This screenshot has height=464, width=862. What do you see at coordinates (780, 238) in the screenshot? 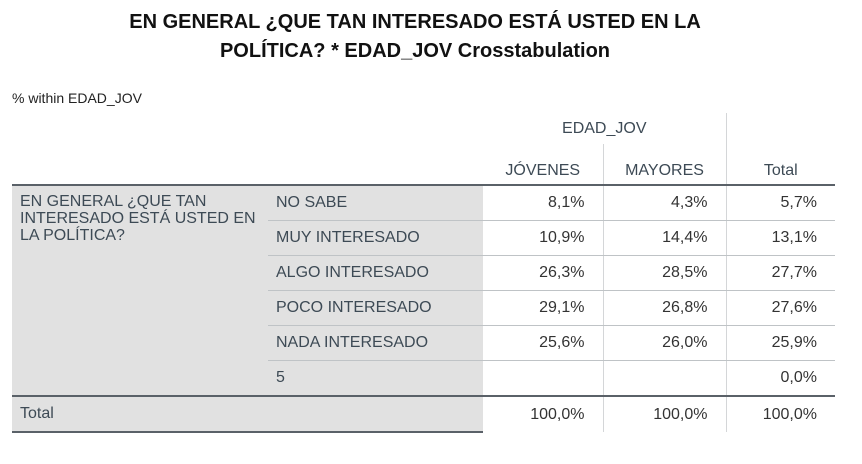
I see `cell-total: 13,1%` at bounding box center [780, 238].